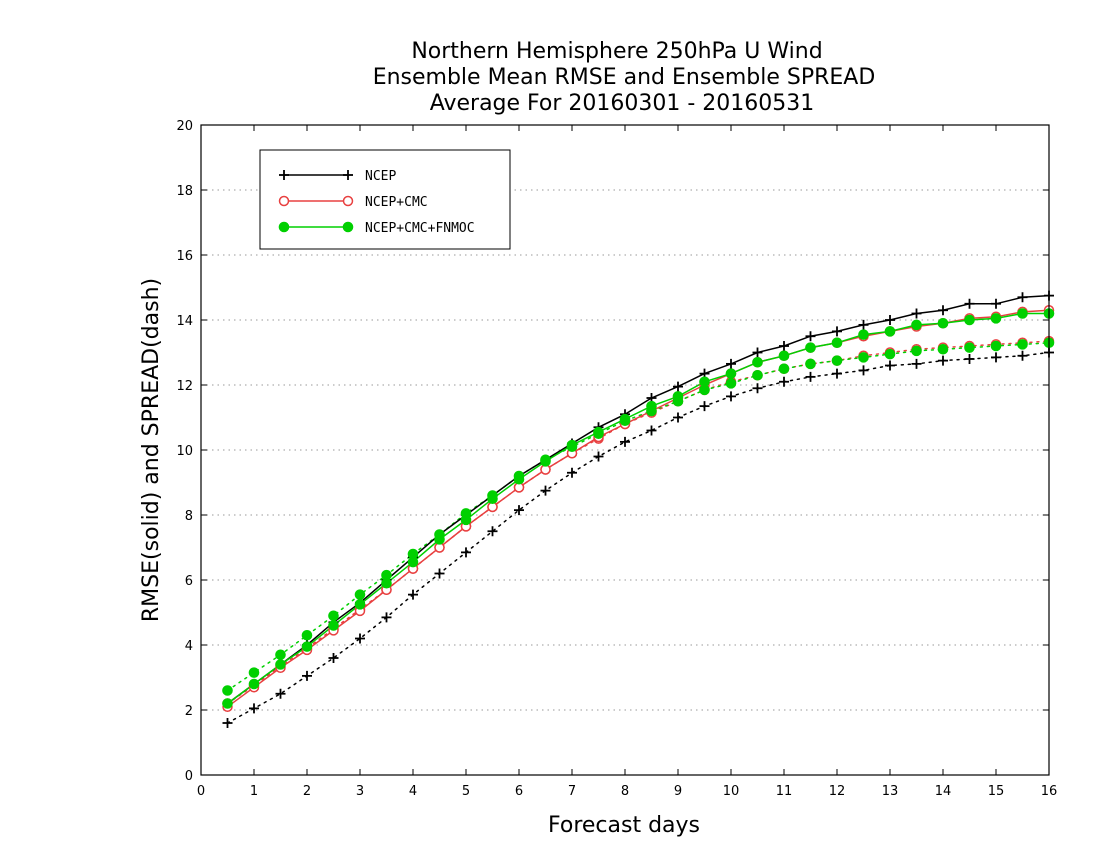 This screenshot has height=850, width=1100. What do you see at coordinates (625, 791) in the screenshot?
I see `x-tick-label: 8` at bounding box center [625, 791].